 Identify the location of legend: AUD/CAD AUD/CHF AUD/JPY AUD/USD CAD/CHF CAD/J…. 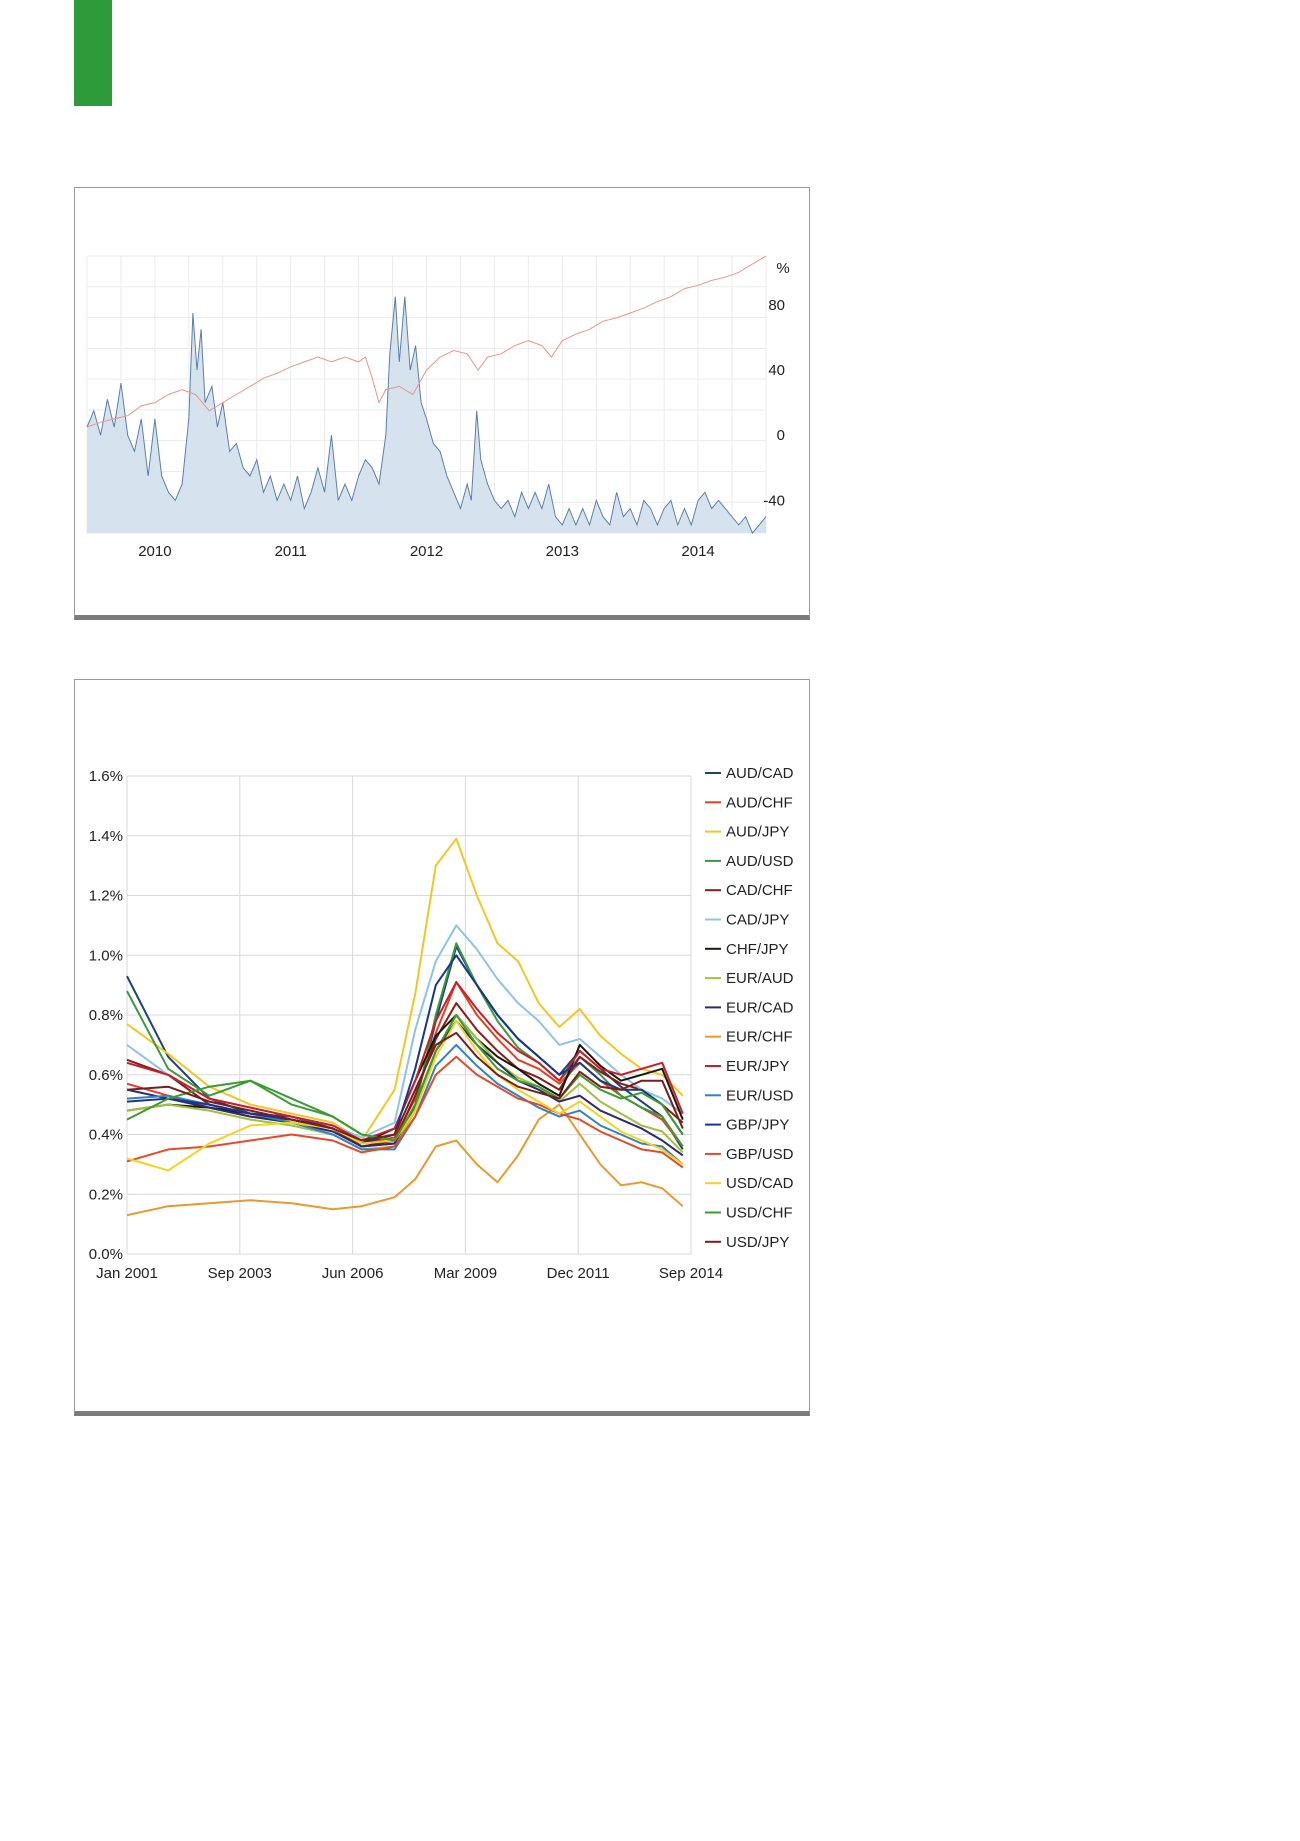
(749, 1008).